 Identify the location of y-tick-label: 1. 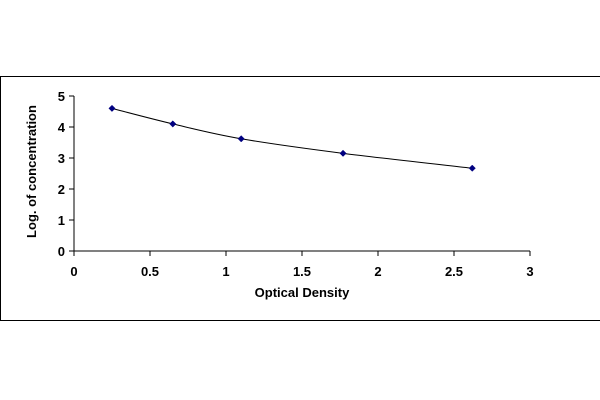
(61, 220).